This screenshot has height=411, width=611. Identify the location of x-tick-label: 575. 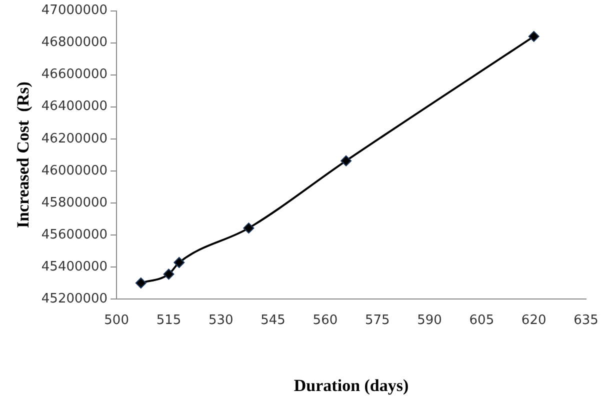
(377, 320).